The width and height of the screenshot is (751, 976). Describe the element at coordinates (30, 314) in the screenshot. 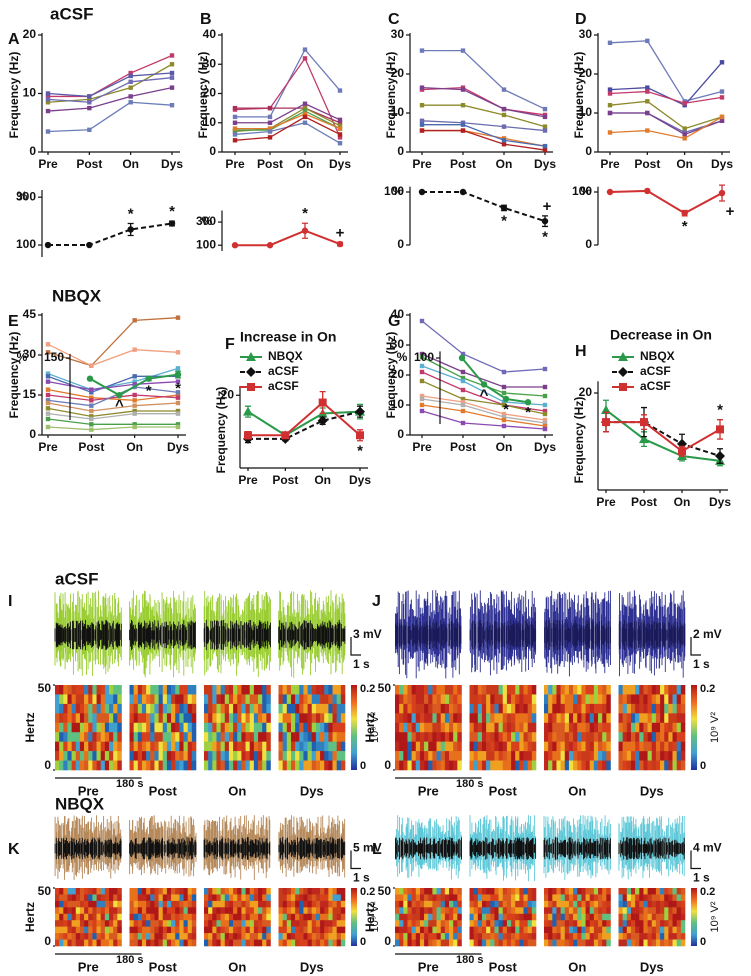

I see `y-tick-label: 45` at that location.